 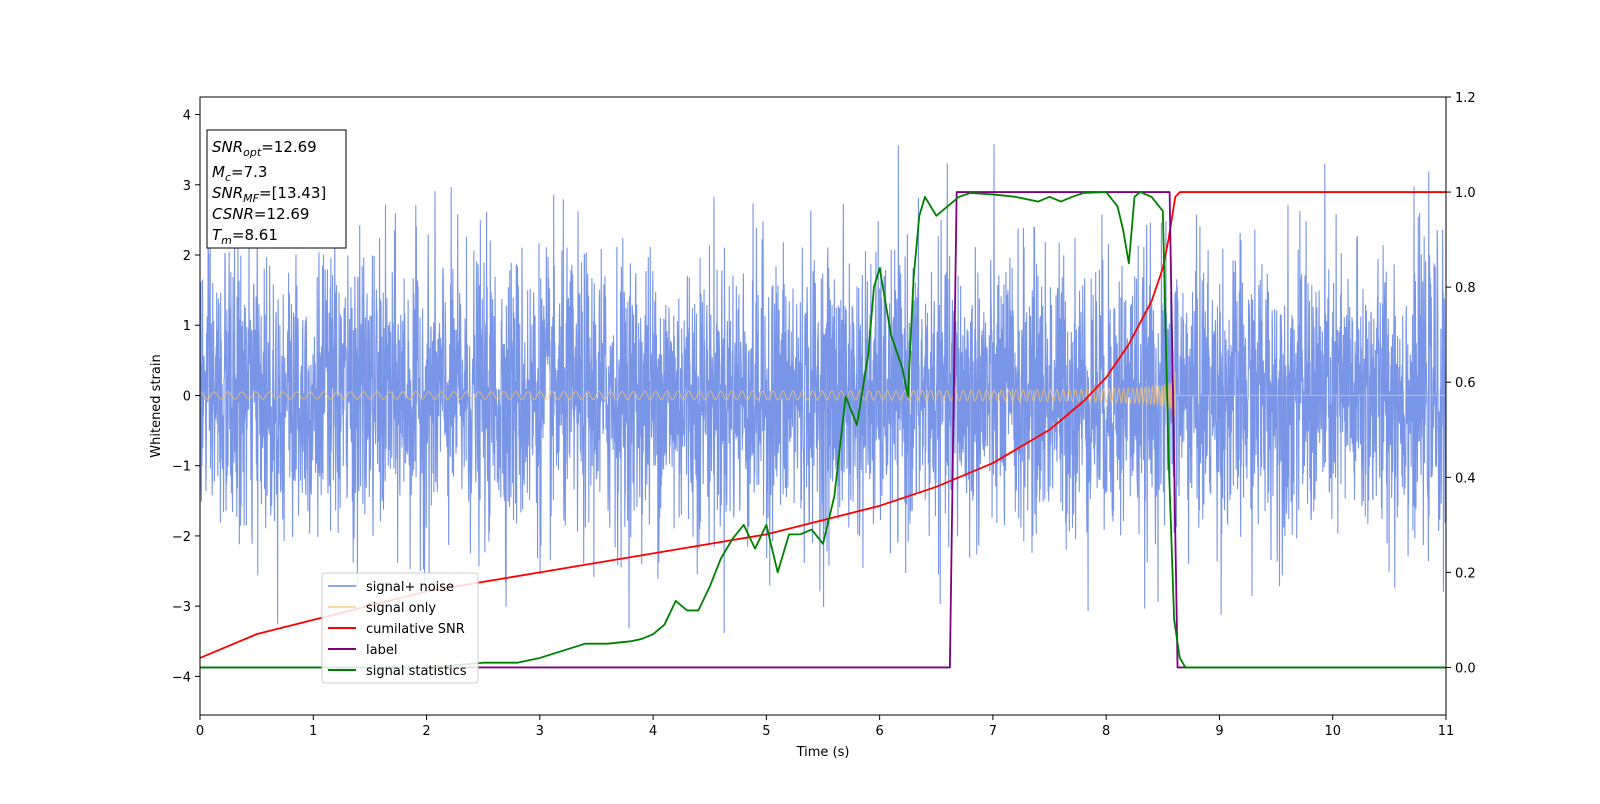 I want to click on x-axis-label: Time (s), so click(x=823, y=752).